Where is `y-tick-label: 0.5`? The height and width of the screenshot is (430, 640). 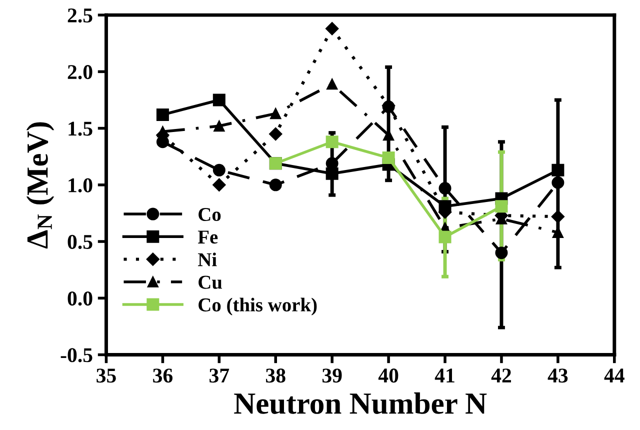 y-tick-label: 0.5 is located at coordinates (80, 242).